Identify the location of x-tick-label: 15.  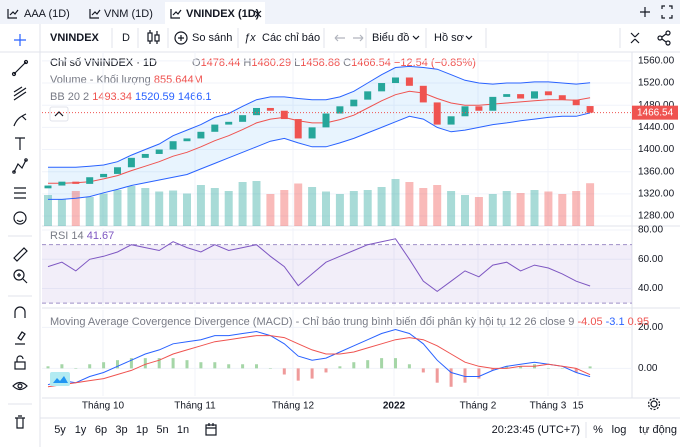
(578, 406).